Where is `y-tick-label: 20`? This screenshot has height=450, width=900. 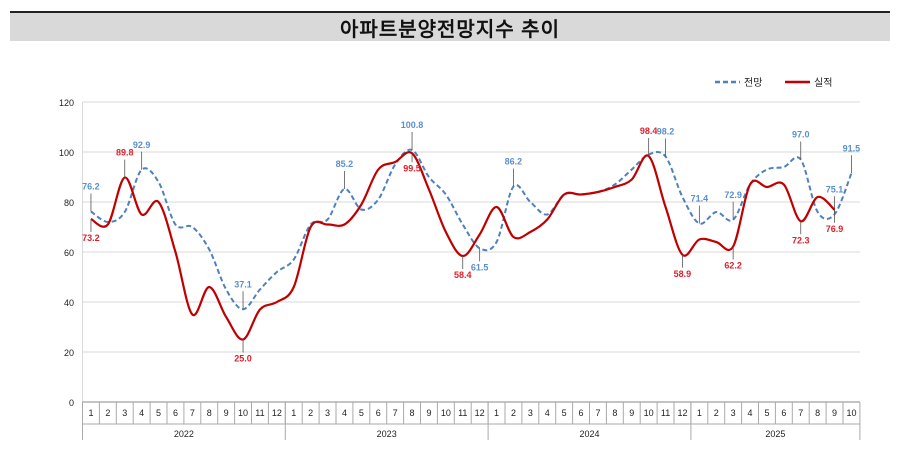 y-tick-label: 20 is located at coordinates (69, 353).